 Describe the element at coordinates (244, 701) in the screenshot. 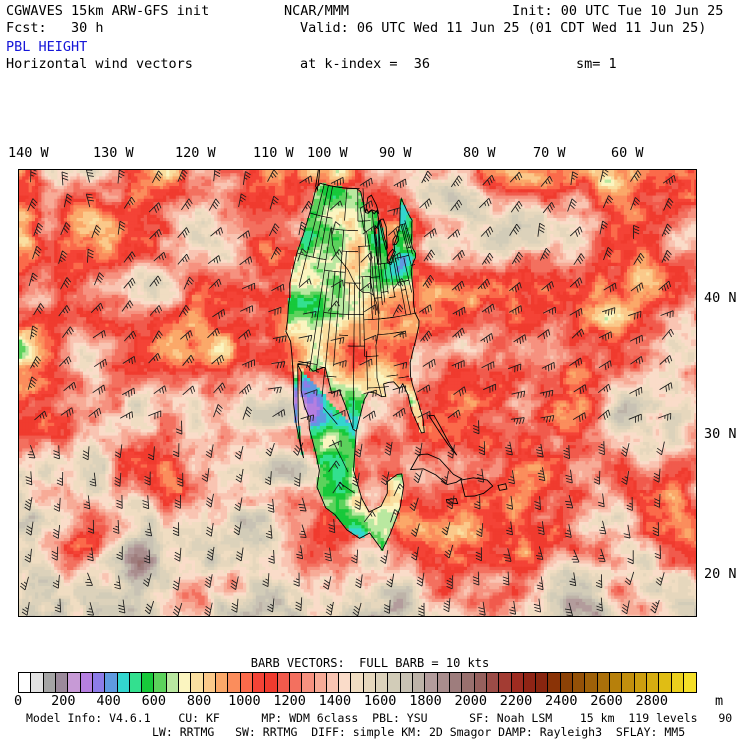

I see `colorbar-tick: 1000` at that location.